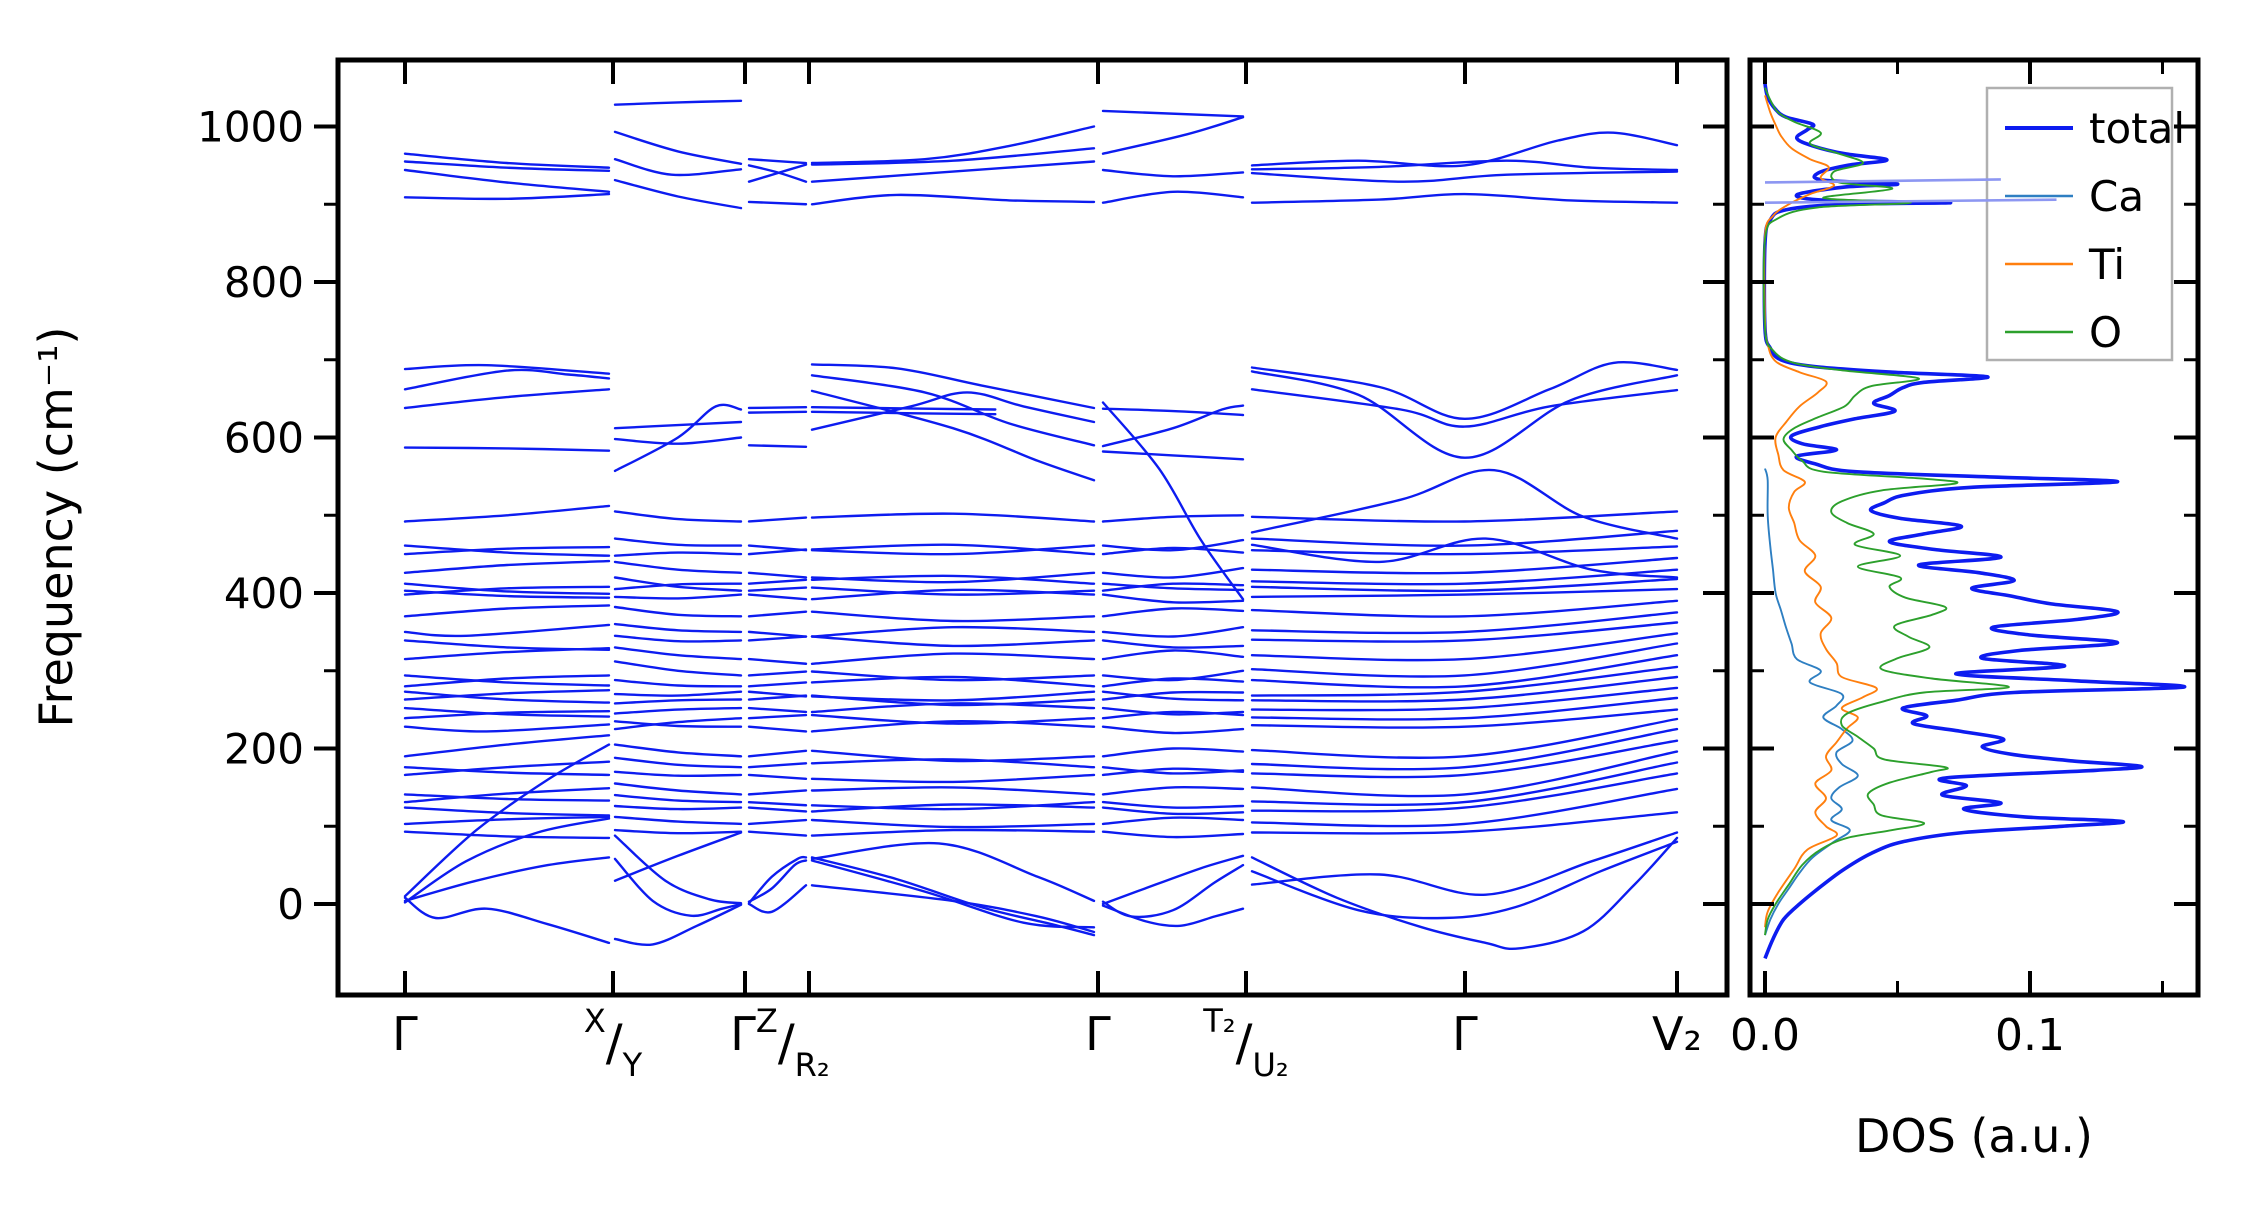 This screenshot has height=1220, width=2259. Describe the element at coordinates (2030, 1035) in the screenshot. I see `dos-x-tick-label: 0.1` at that location.